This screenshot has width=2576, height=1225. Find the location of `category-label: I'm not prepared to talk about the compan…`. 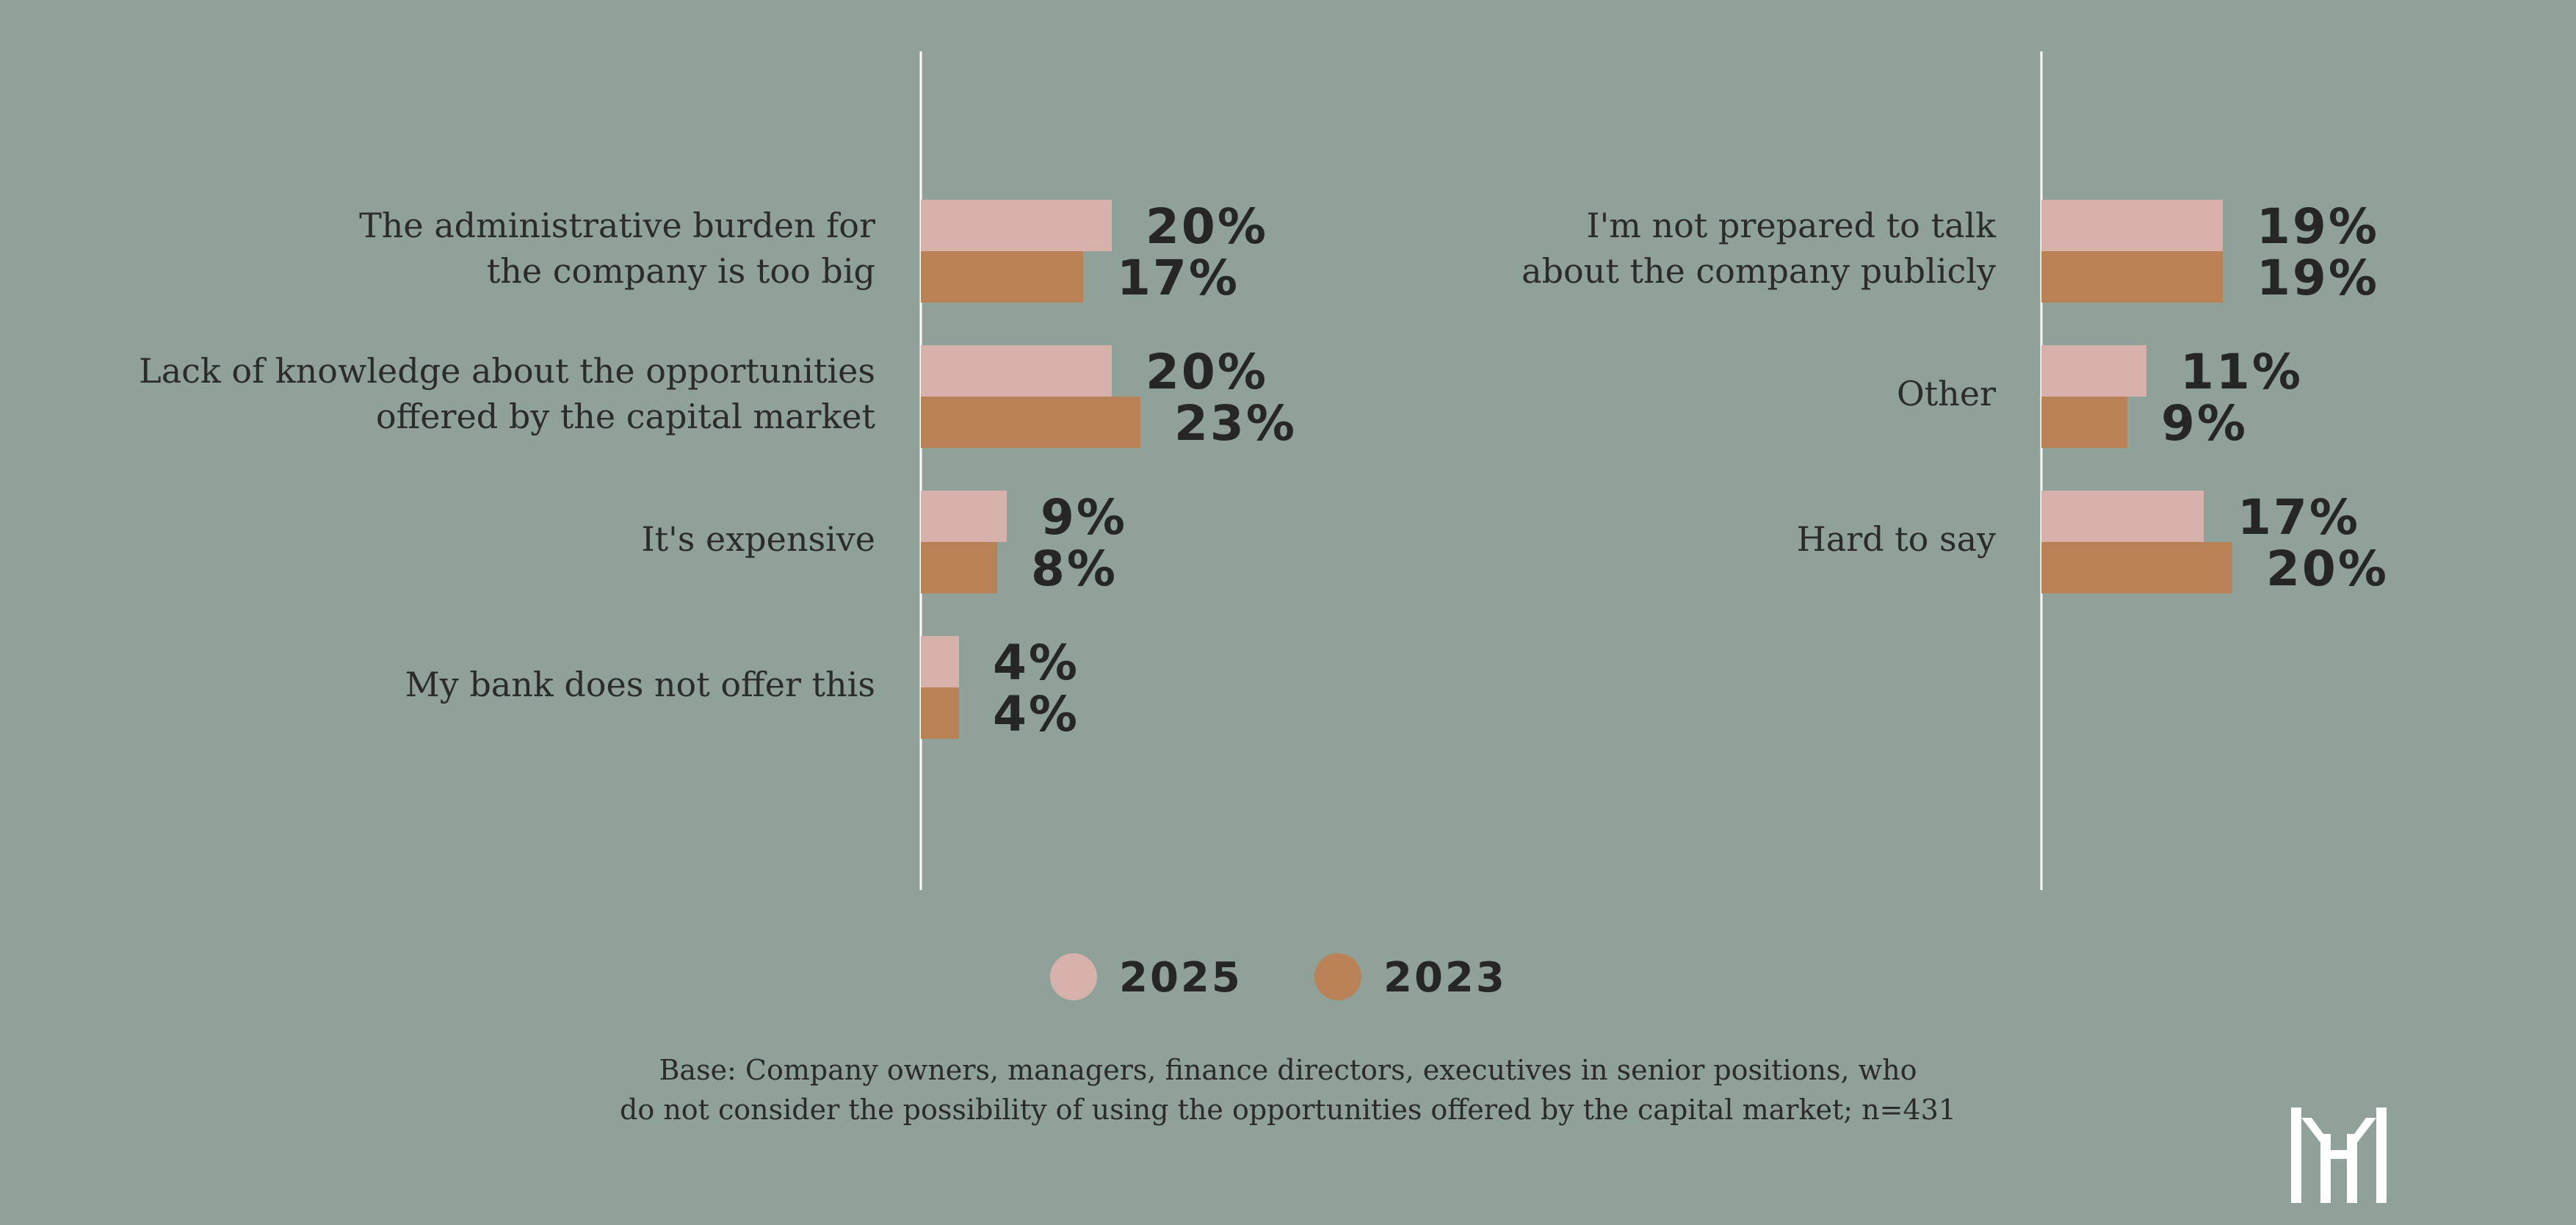

category-label: I'm not prepared to talk about the compan… is located at coordinates (1759, 248).